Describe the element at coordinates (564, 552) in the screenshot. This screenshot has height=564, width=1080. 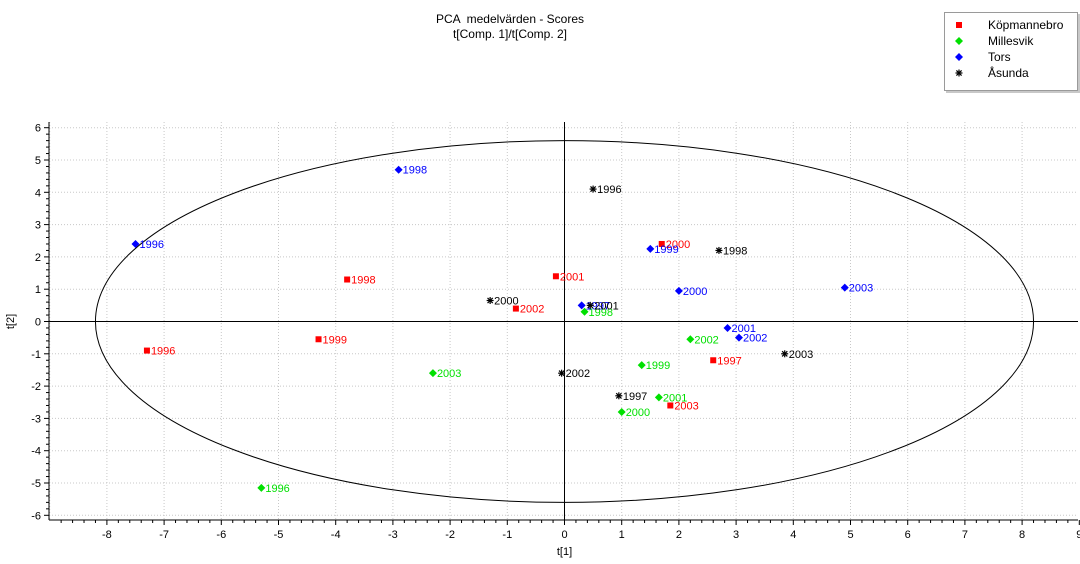
I see `x-axis-label: t[1]` at that location.